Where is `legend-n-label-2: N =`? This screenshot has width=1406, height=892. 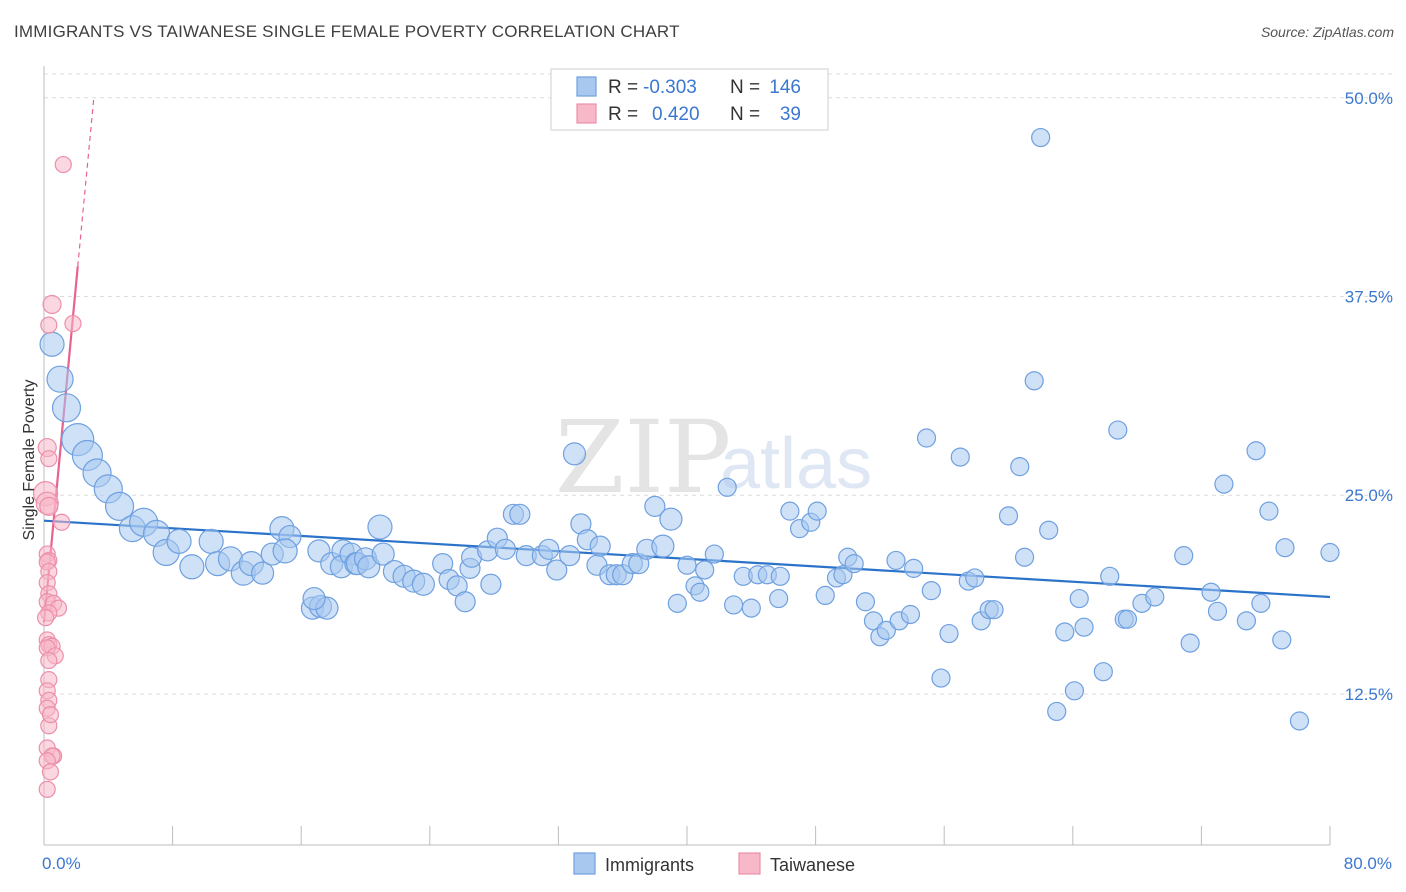 legend-n-label-2: N = is located at coordinates (745, 114).